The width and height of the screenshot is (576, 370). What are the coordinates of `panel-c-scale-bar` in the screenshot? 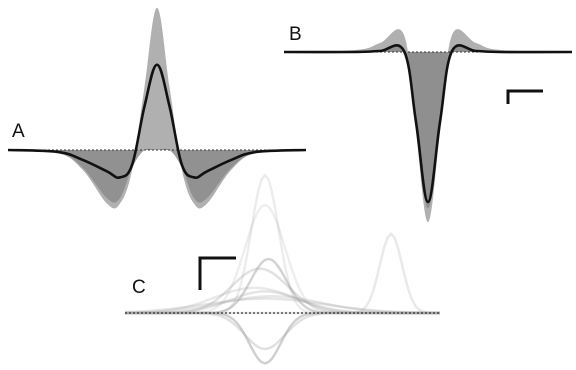 It's located at (217, 273).